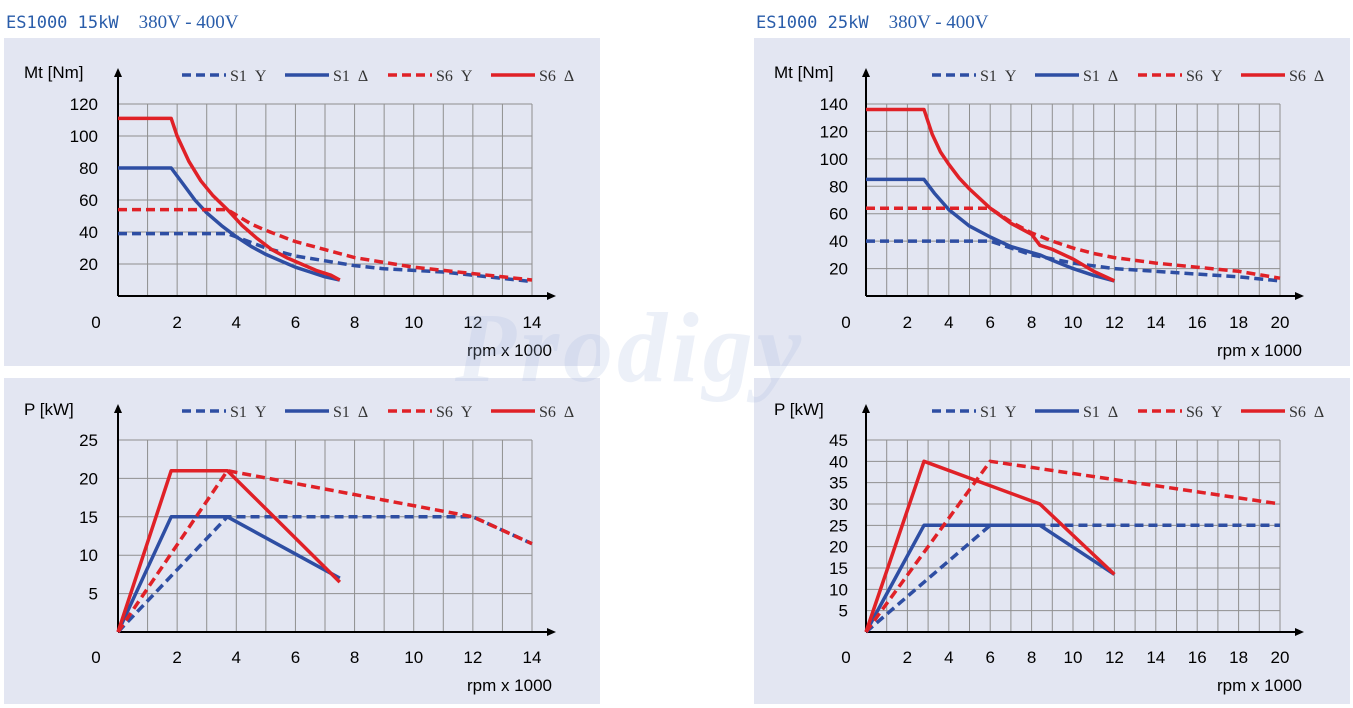 The width and height of the screenshot is (1353, 708). I want to click on y-tick-label: 40, so click(88, 232).